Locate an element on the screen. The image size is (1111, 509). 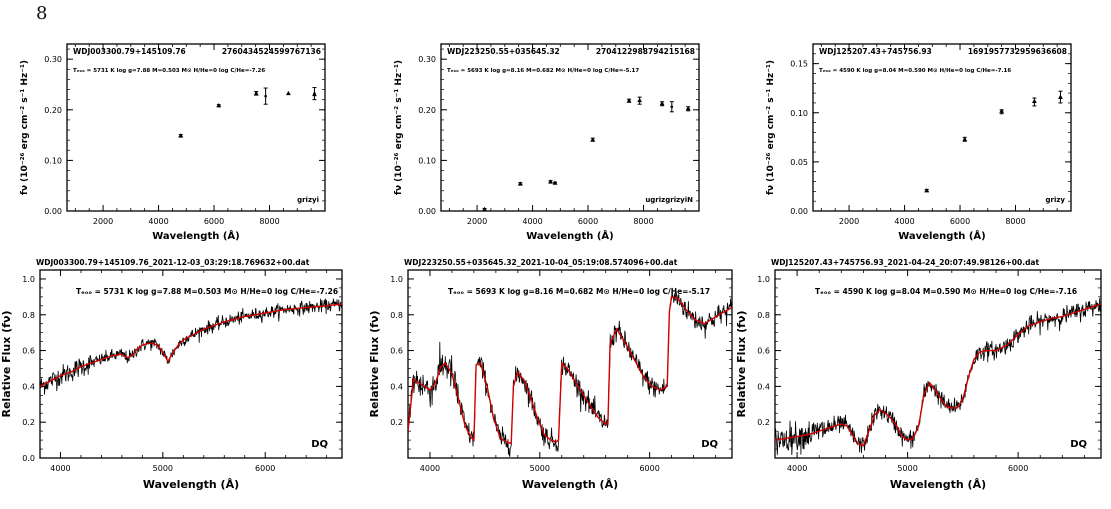
y-tick-label: 0.05 is located at coordinates (799, 162).